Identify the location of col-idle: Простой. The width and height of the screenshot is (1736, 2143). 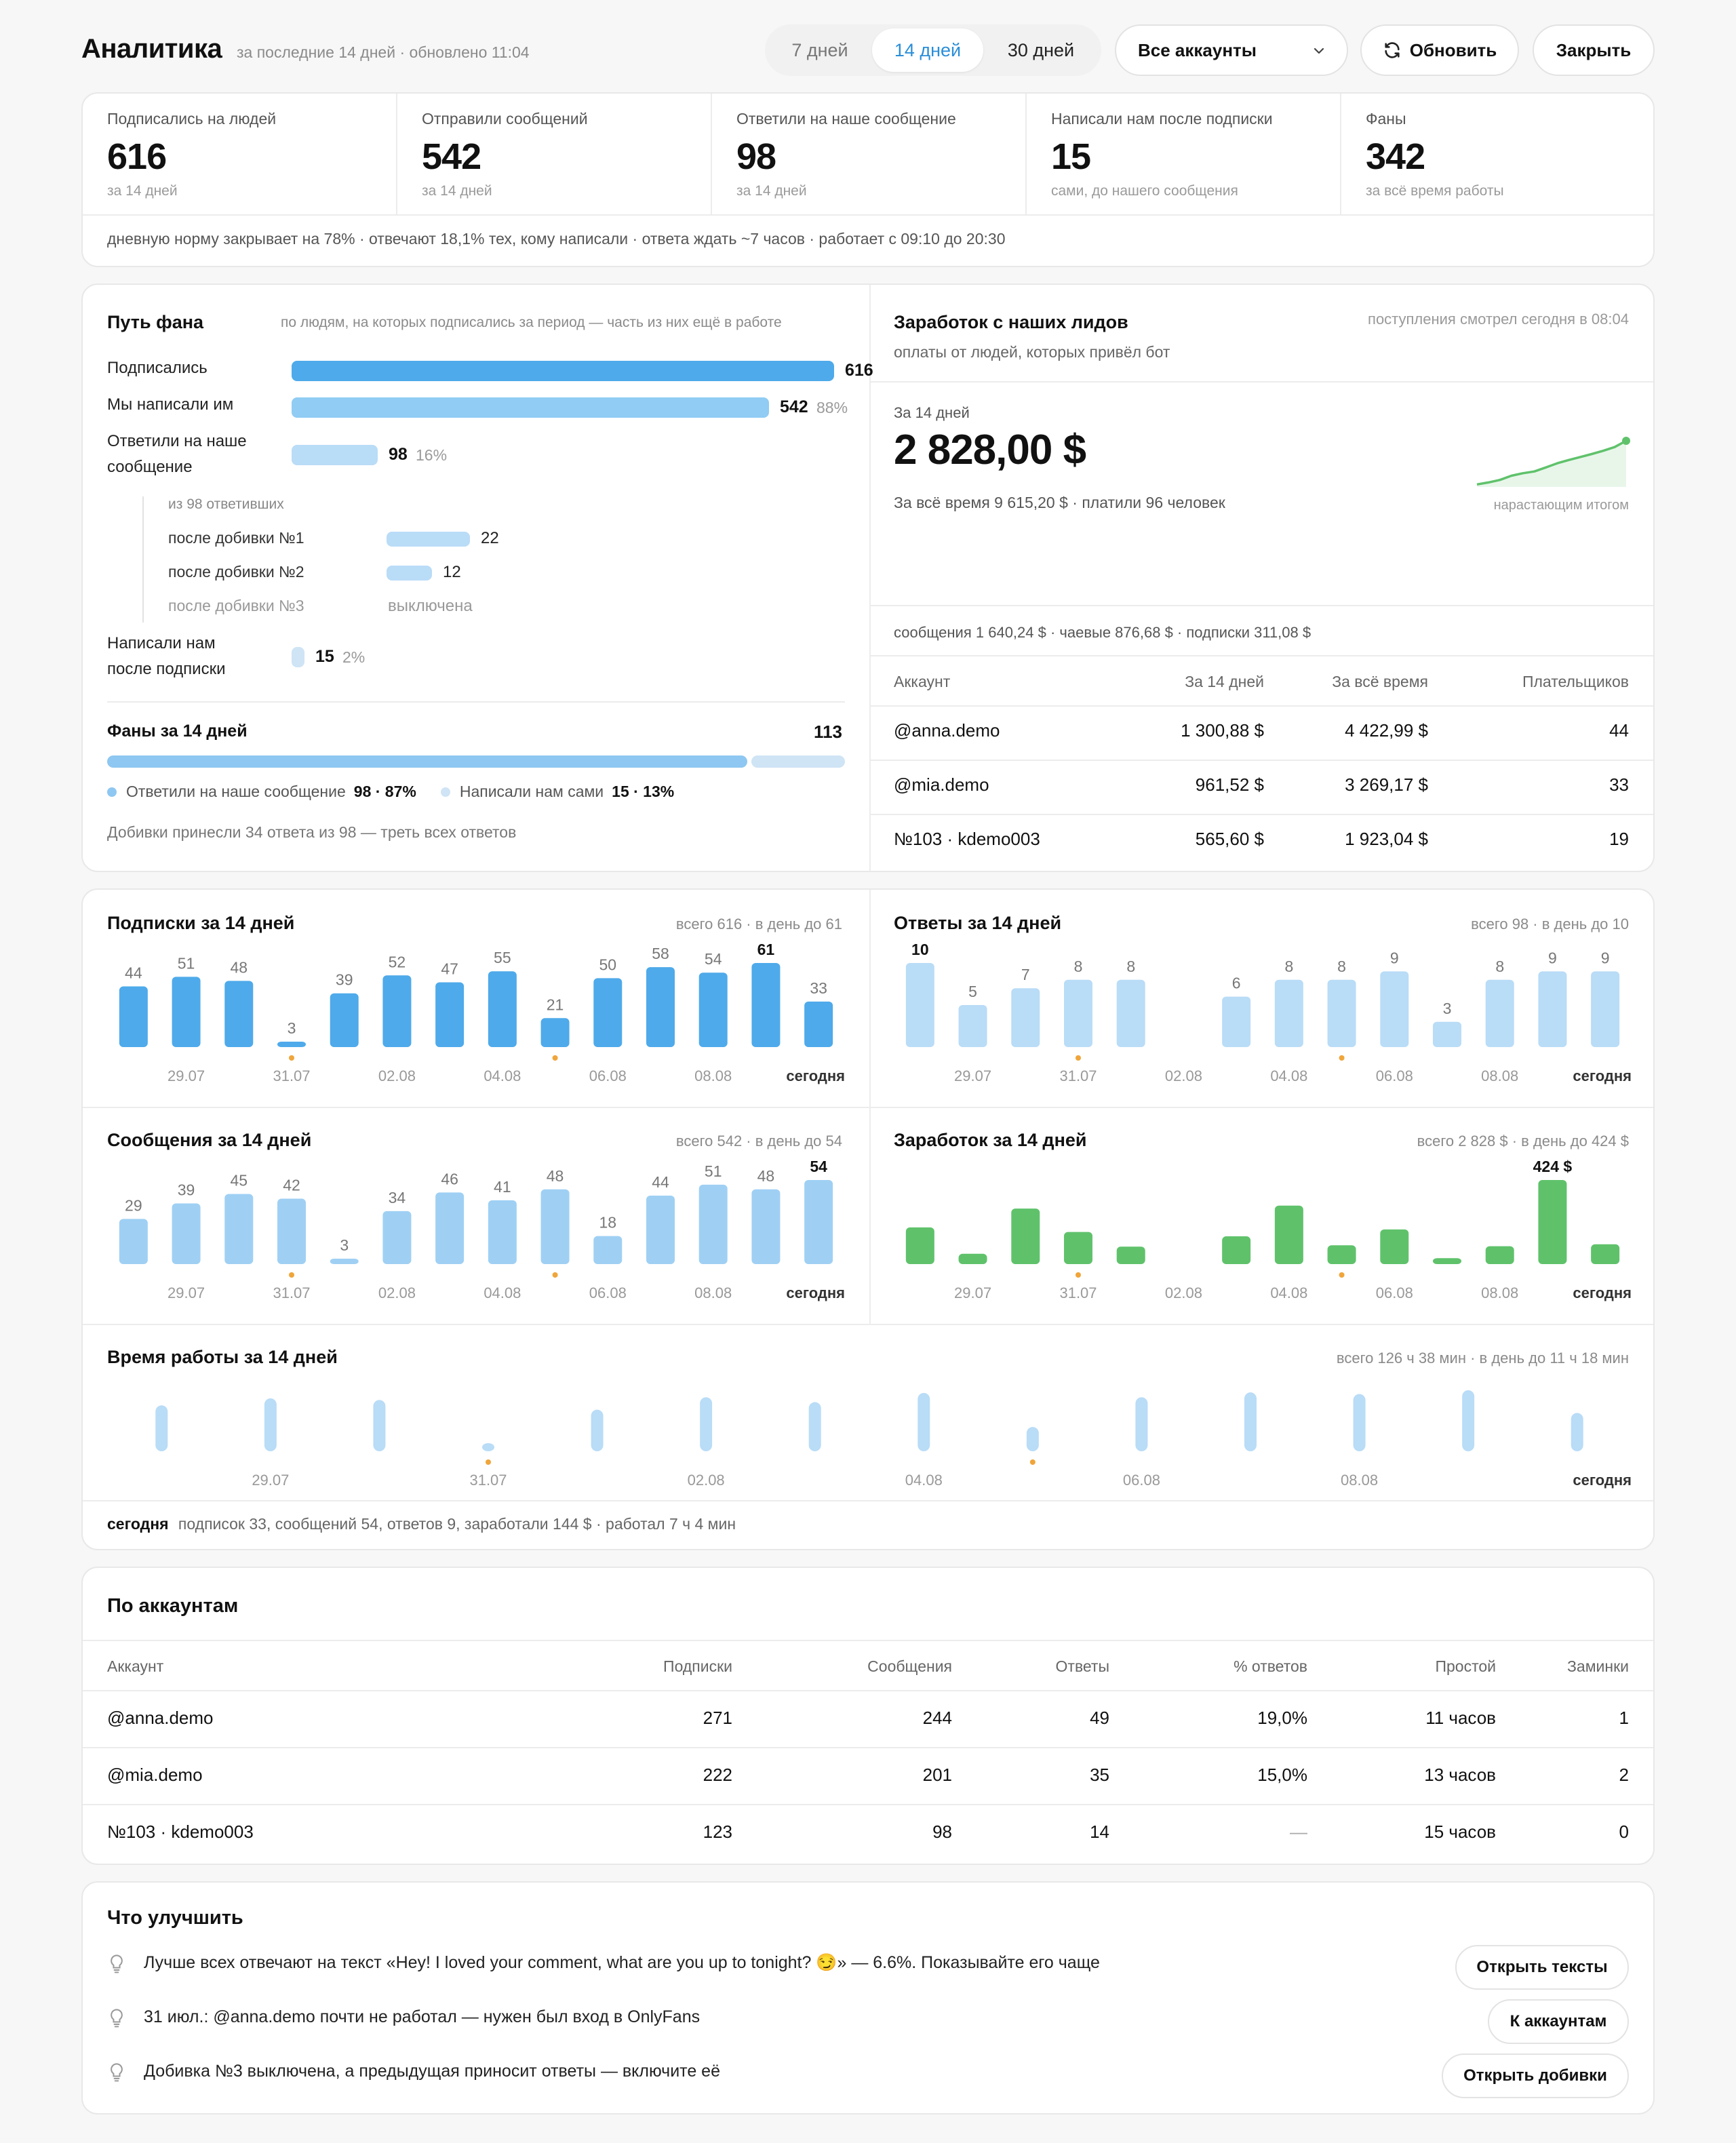
(1465, 1666).